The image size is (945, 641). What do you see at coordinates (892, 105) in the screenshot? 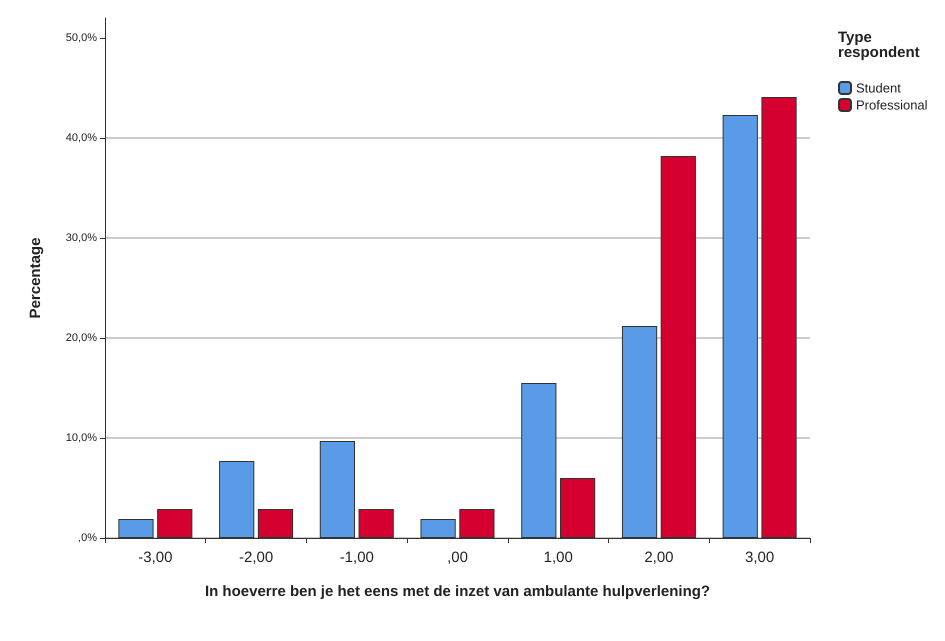
I see `legend-label: Professional` at bounding box center [892, 105].